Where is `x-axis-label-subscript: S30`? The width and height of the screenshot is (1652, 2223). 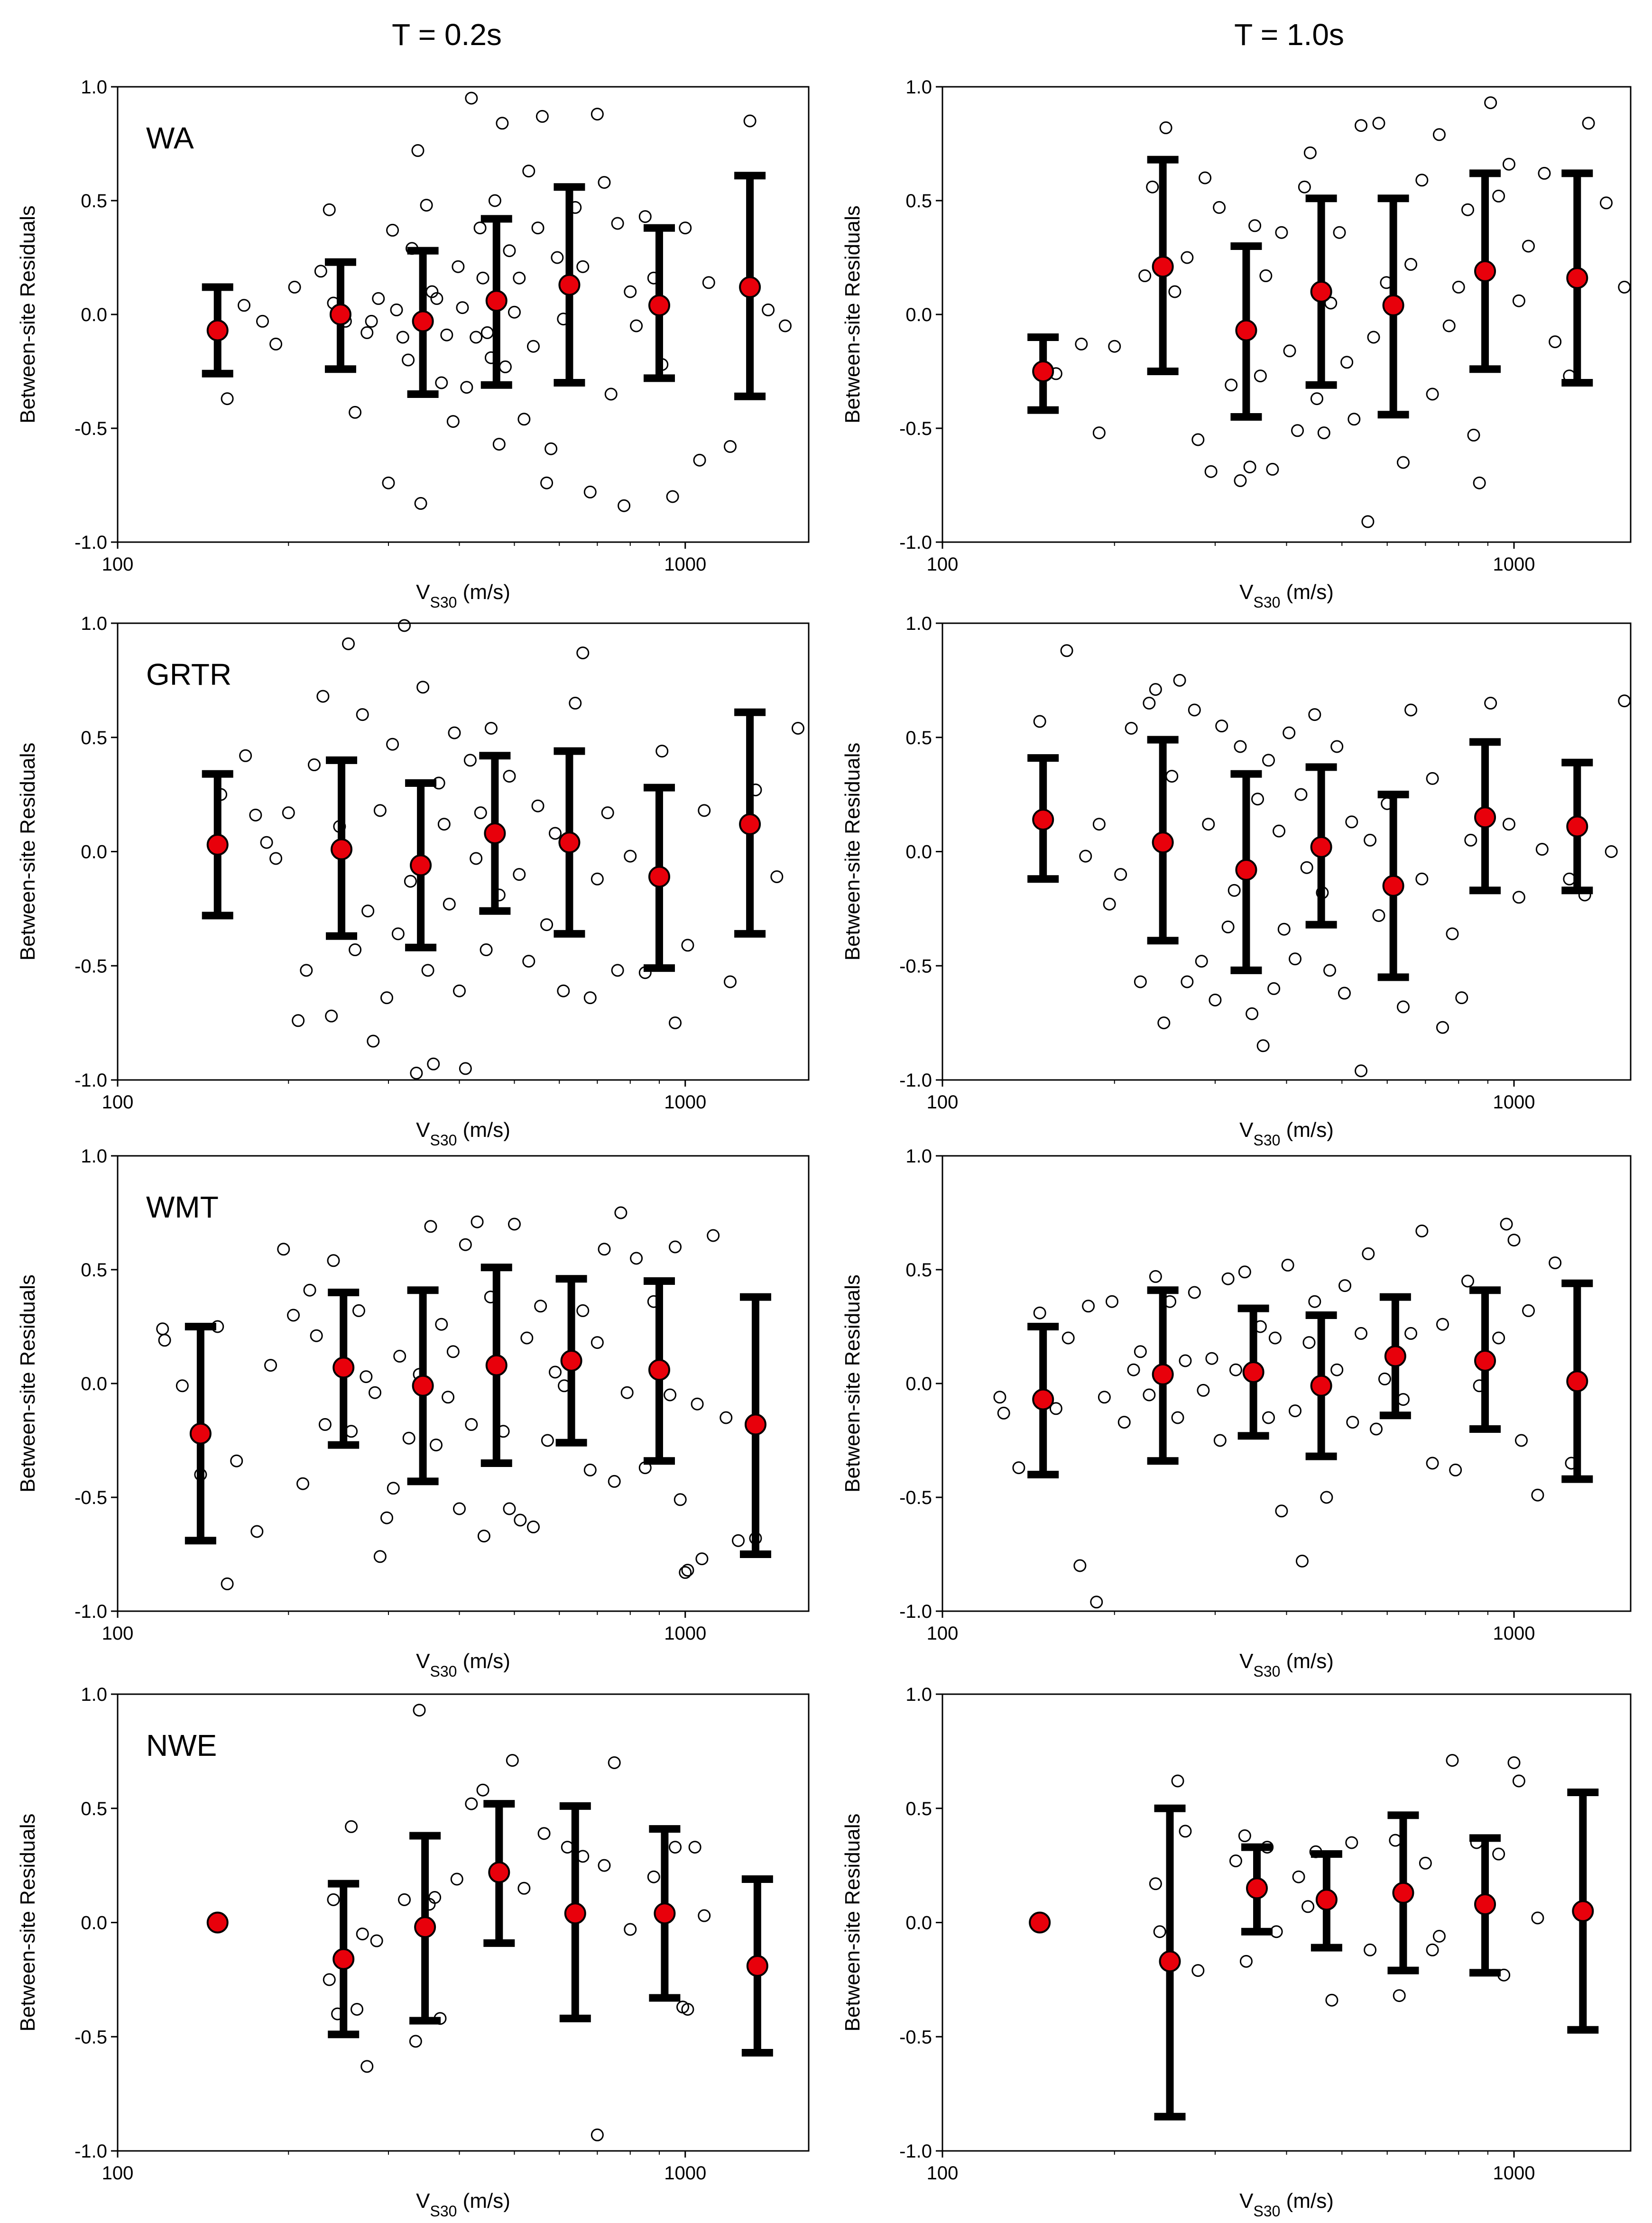
x-axis-label-subscript: S30 is located at coordinates (444, 602).